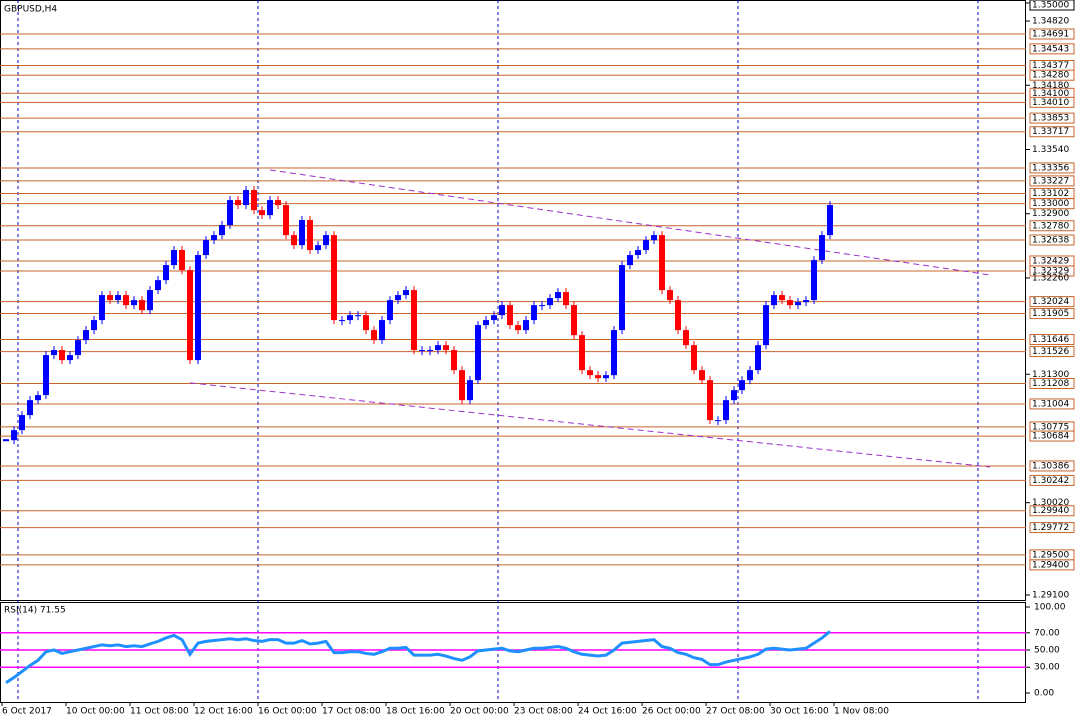 This screenshot has width=1080, height=720. Describe the element at coordinates (95, 712) in the screenshot. I see `x-tick-label: 10 Oct 00:00` at that location.